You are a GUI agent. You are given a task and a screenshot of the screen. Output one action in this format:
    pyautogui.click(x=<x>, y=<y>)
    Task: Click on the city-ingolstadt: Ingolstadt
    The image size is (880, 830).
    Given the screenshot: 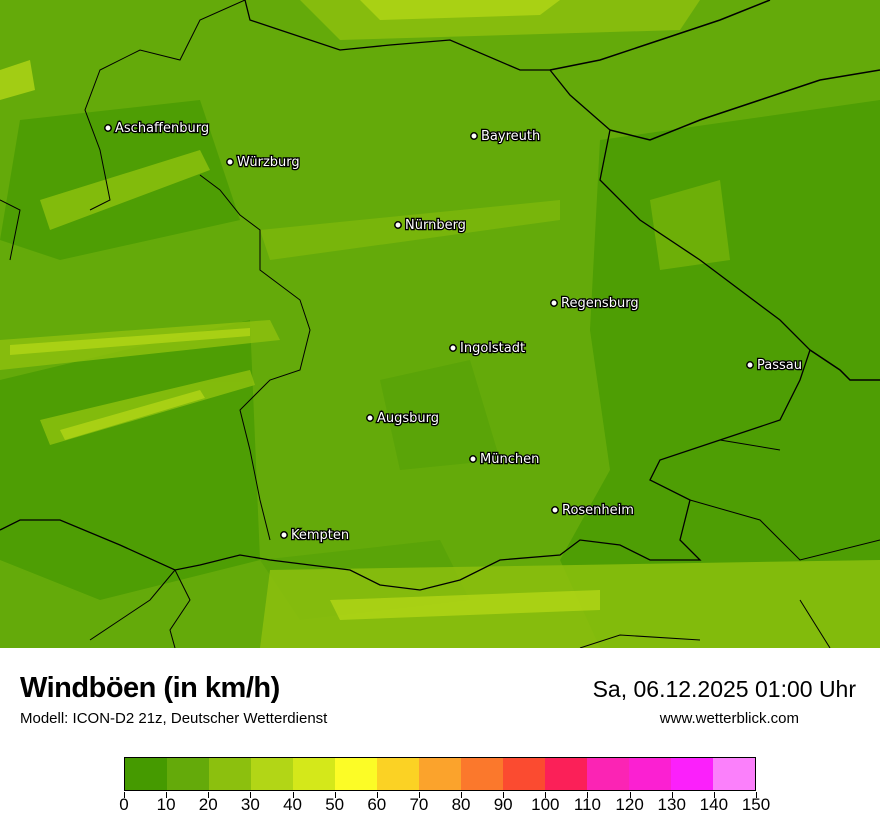 What is the action you would take?
    pyautogui.click(x=487, y=348)
    